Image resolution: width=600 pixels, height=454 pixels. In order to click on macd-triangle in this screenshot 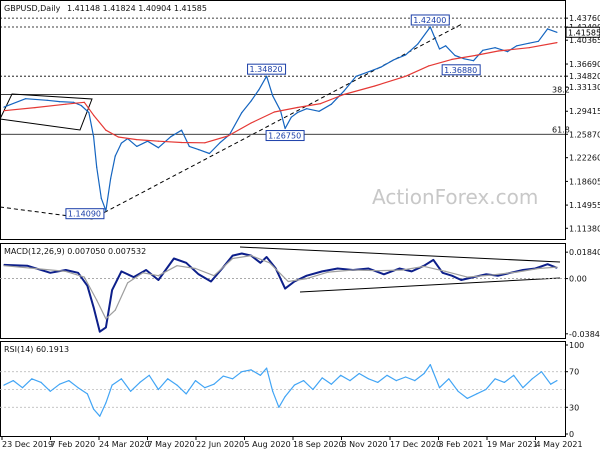, I will do `click(400, 269)`.